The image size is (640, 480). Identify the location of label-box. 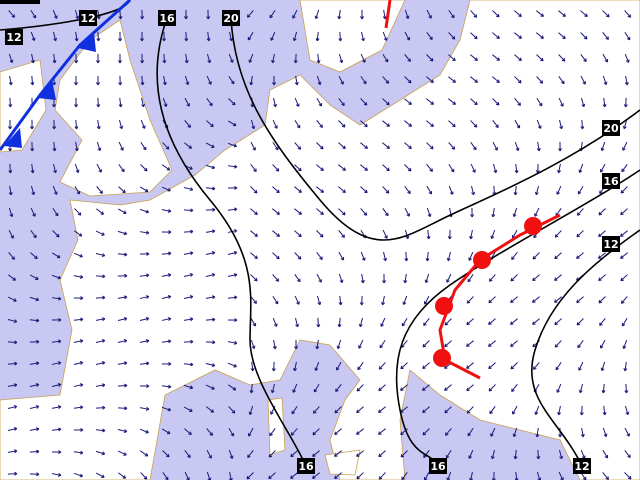
(231, 18).